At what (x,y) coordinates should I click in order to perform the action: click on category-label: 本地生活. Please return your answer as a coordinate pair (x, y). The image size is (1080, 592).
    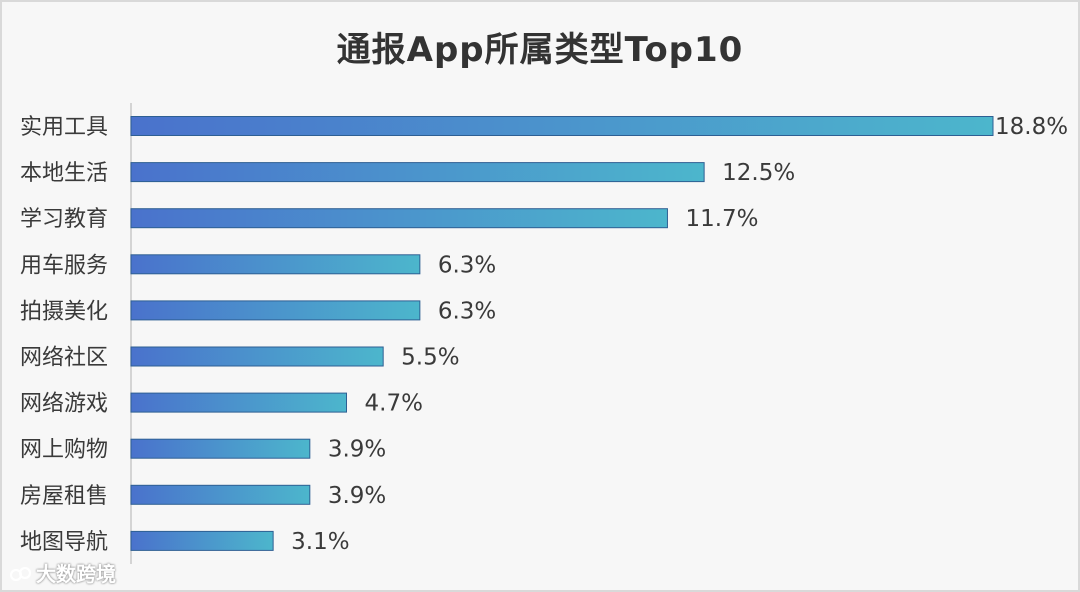
    Looking at the image, I should click on (64, 173).